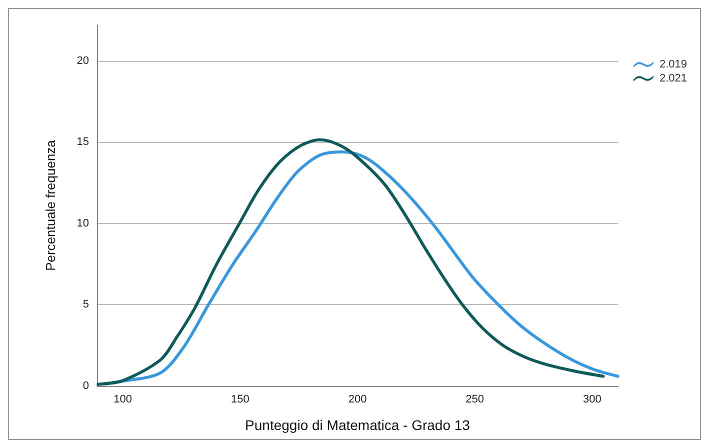 The height and width of the screenshot is (448, 709). I want to click on y-tick-label: 20, so click(82, 60).